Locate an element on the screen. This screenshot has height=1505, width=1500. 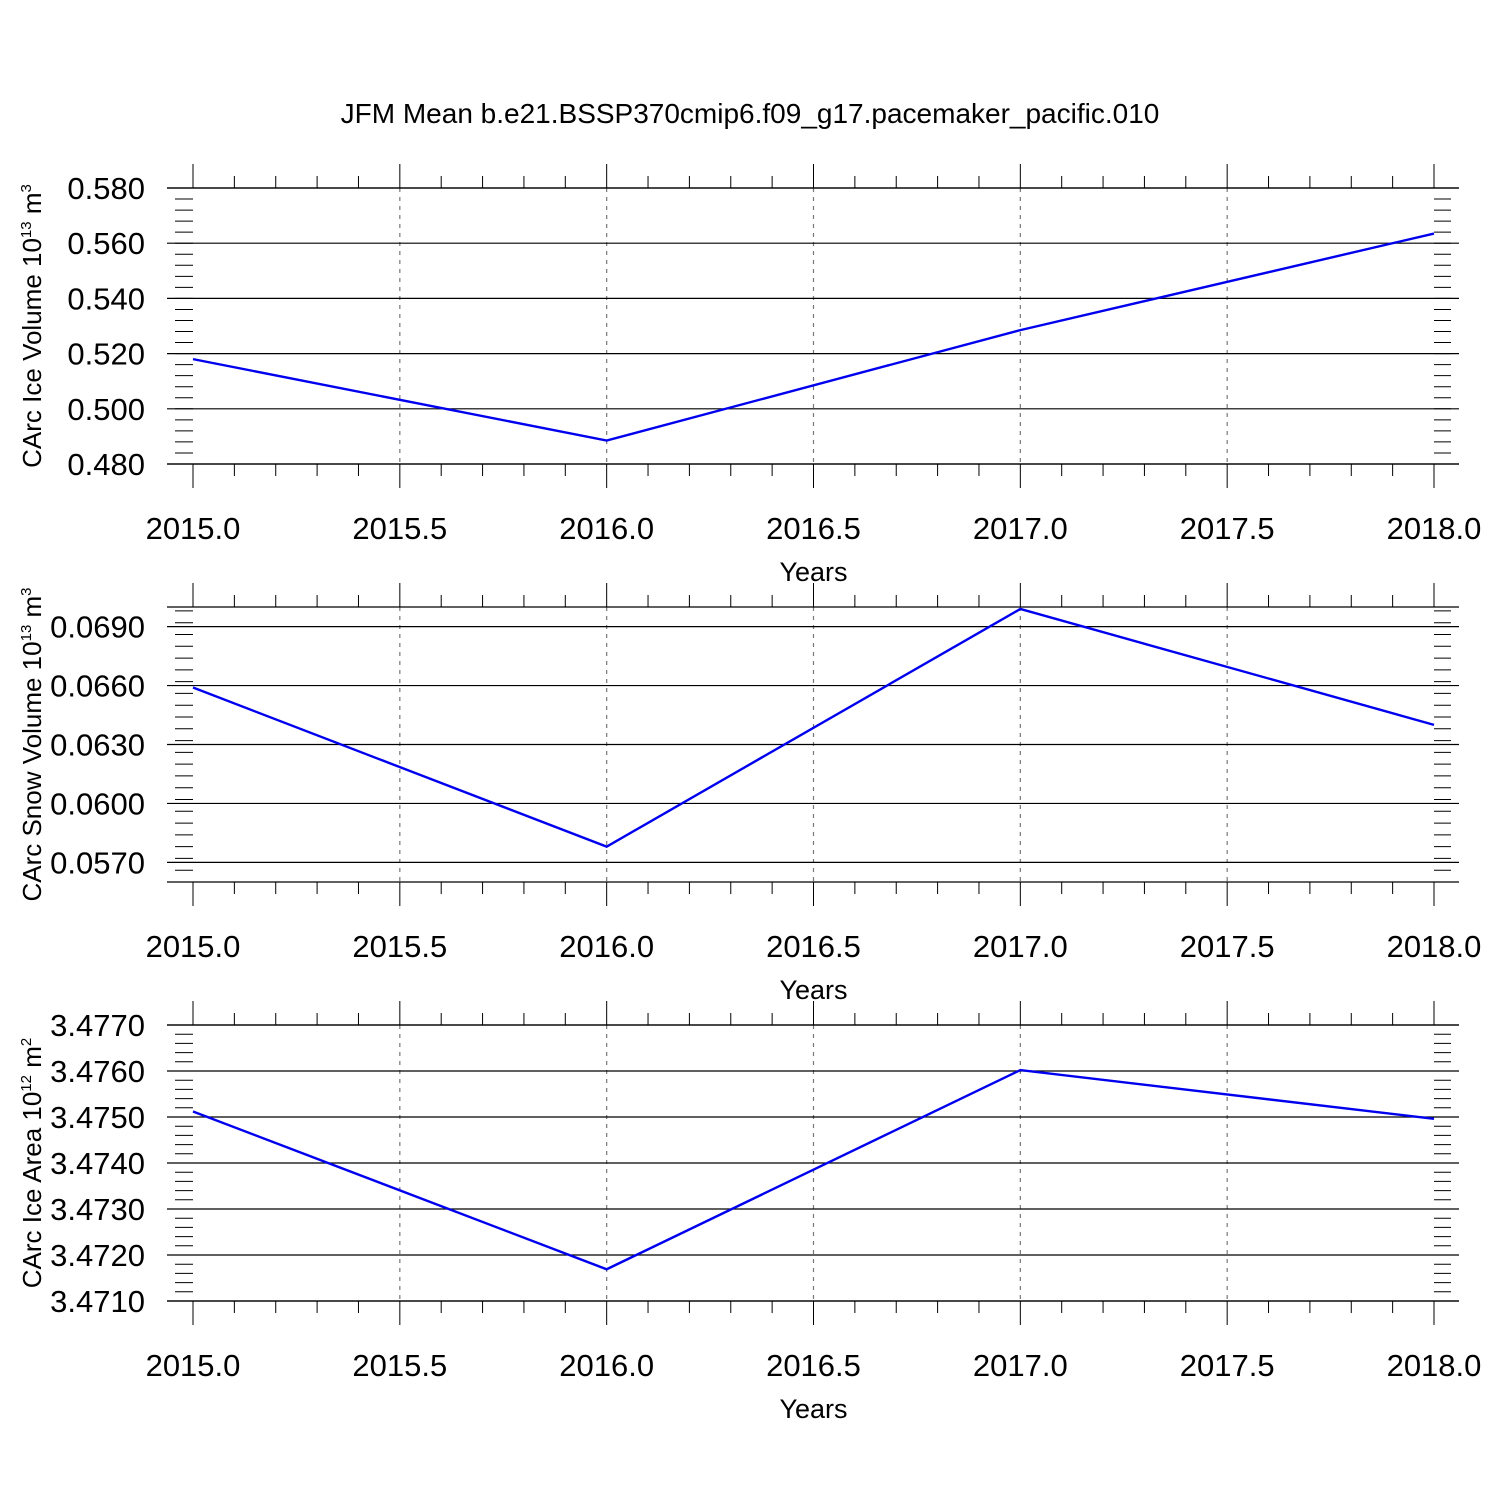
y-tick-label: 0.0570 is located at coordinates (97, 862).